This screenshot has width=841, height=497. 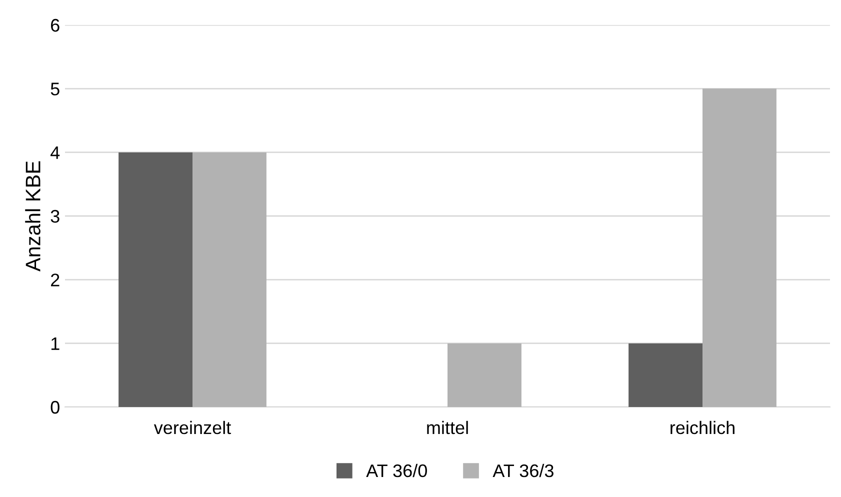 What do you see at coordinates (702, 427) in the screenshot?
I see `x-tick-label: reichlich` at bounding box center [702, 427].